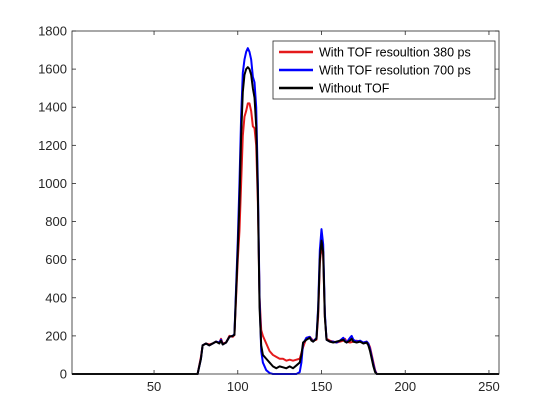 Image resolution: width=550 pixels, height=420 pixels. I want to click on x-tick-label: 50, so click(154, 386).